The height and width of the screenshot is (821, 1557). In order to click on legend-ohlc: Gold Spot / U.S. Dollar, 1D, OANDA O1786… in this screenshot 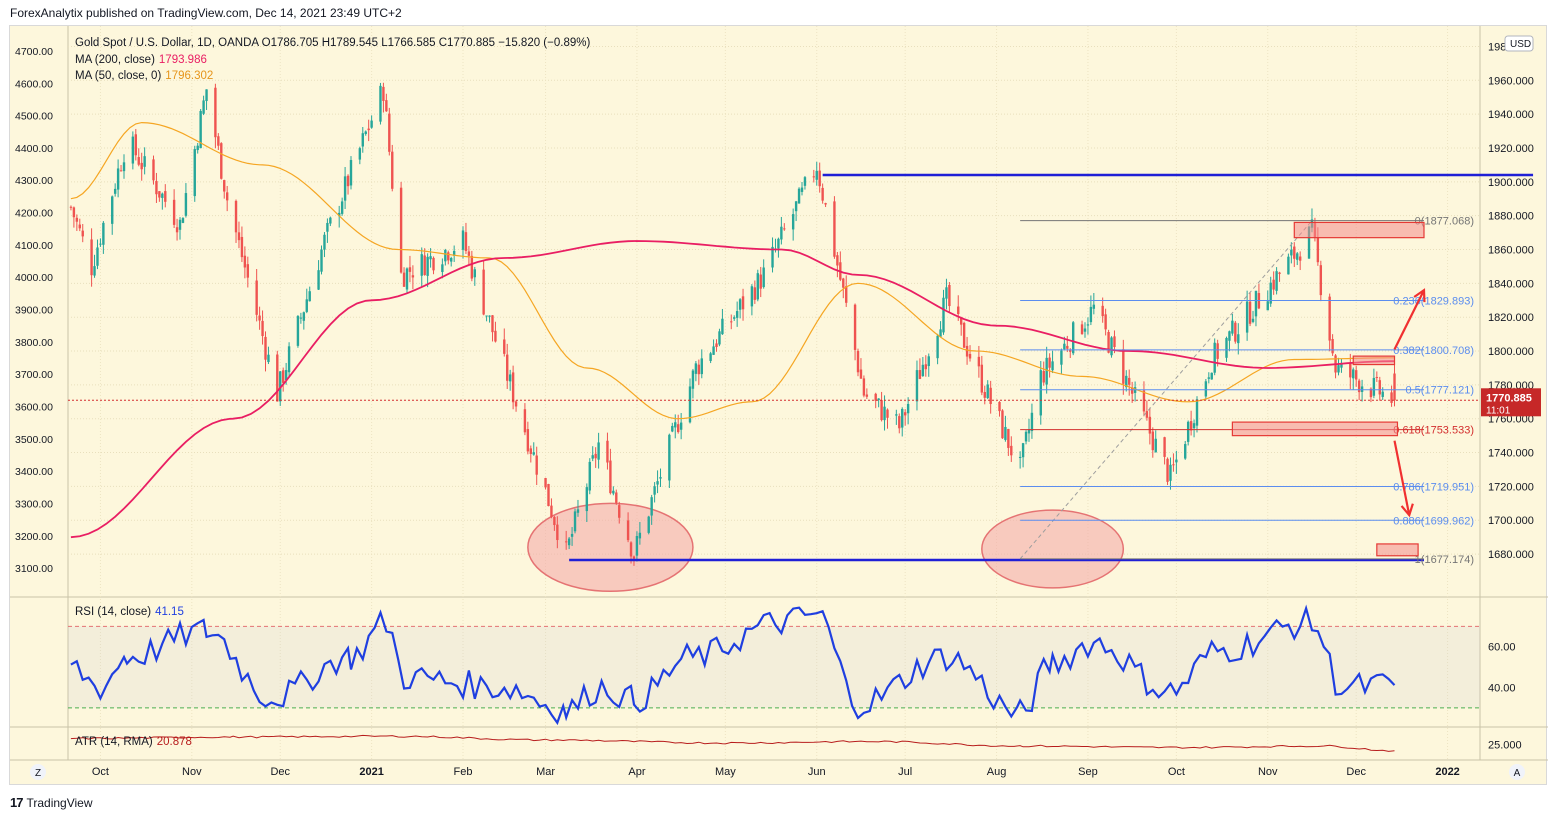, I will do `click(332, 43)`.